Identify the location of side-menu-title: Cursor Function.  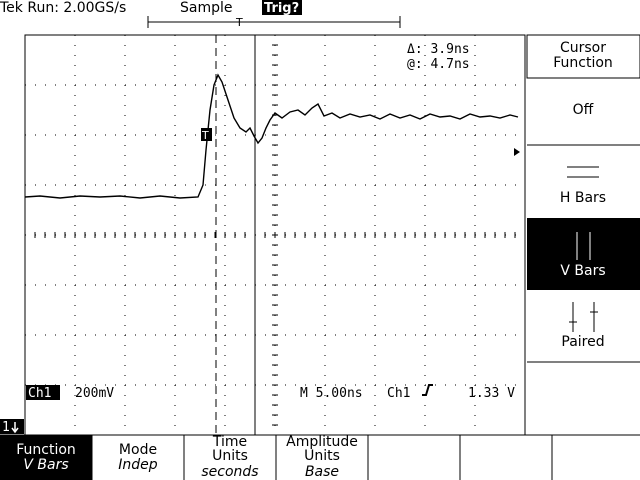
(583, 55).